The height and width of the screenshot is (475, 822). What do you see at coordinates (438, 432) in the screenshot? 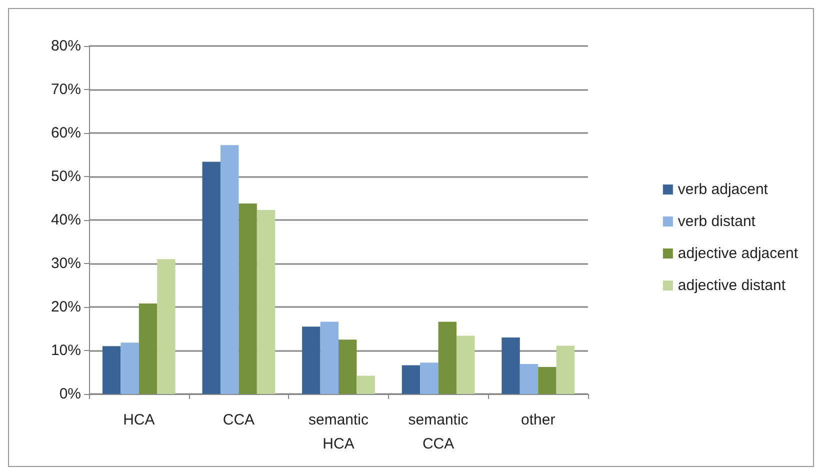
I see `x-tick-label: semantic CCA` at bounding box center [438, 432].